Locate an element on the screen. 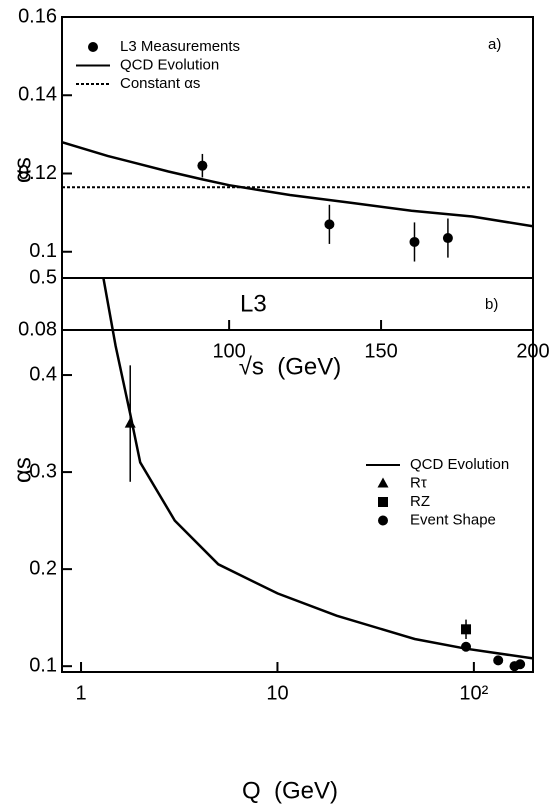  y-tick-label: 0.3 is located at coordinates (43, 471).